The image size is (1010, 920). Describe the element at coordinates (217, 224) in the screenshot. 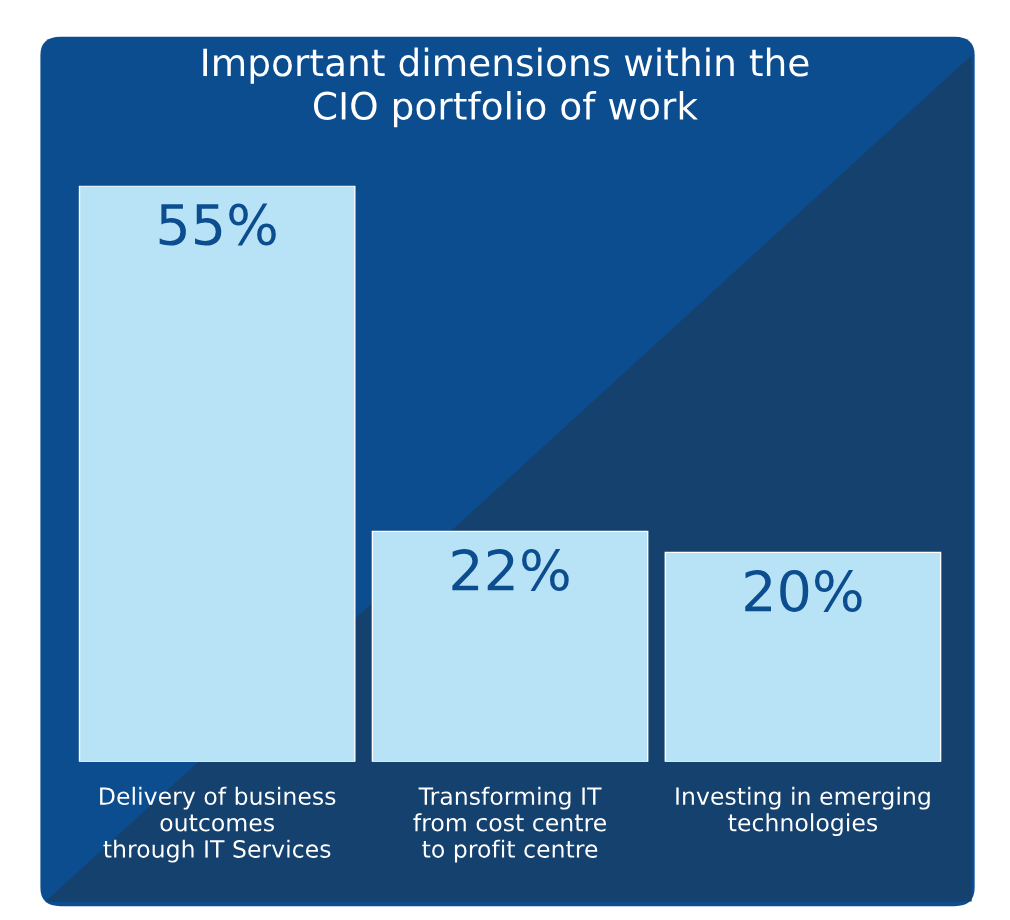

I see `data-label: 55%` at that location.